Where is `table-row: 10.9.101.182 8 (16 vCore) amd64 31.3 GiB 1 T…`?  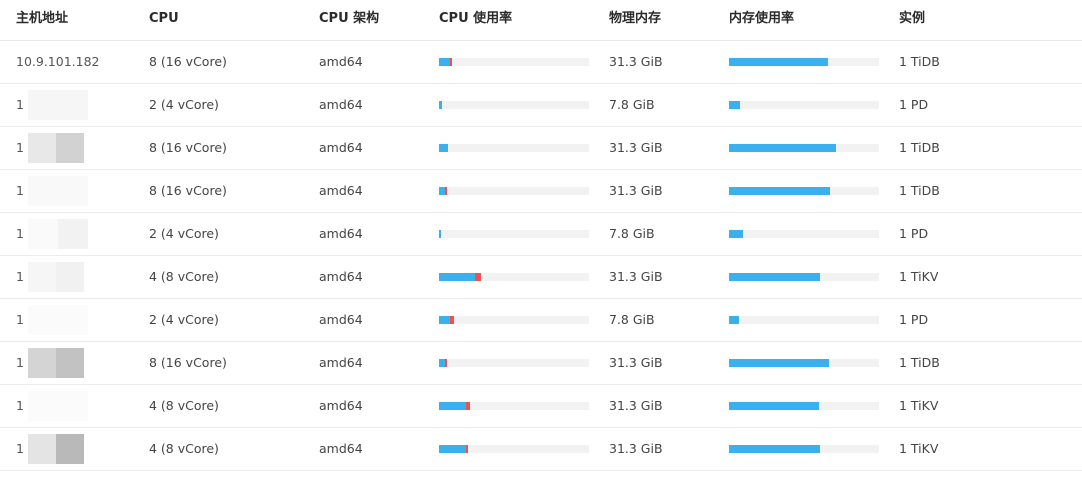 table-row: 10.9.101.182 8 (16 vCore) amd64 31.3 GiB 1 T… is located at coordinates (541, 62).